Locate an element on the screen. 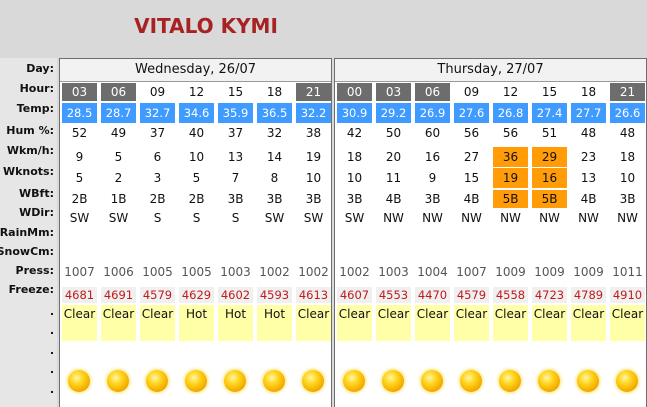 Image resolution: width=647 pixels, height=407 pixels. hour-cell: 09 is located at coordinates (157, 92).